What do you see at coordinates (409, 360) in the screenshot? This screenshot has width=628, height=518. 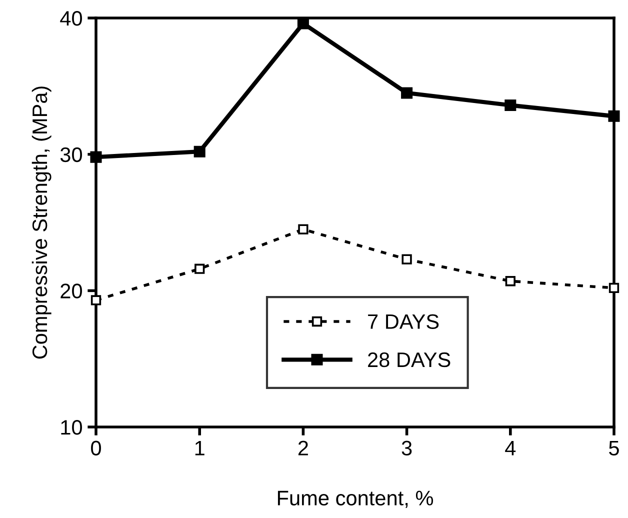 I see `legend-label: 28 DAYS` at bounding box center [409, 360].